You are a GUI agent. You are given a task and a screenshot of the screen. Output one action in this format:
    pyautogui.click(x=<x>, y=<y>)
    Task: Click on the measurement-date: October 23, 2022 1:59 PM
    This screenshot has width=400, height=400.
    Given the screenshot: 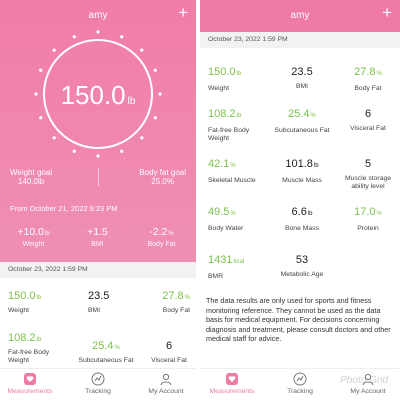 What is the action you would take?
    pyautogui.click(x=98, y=270)
    